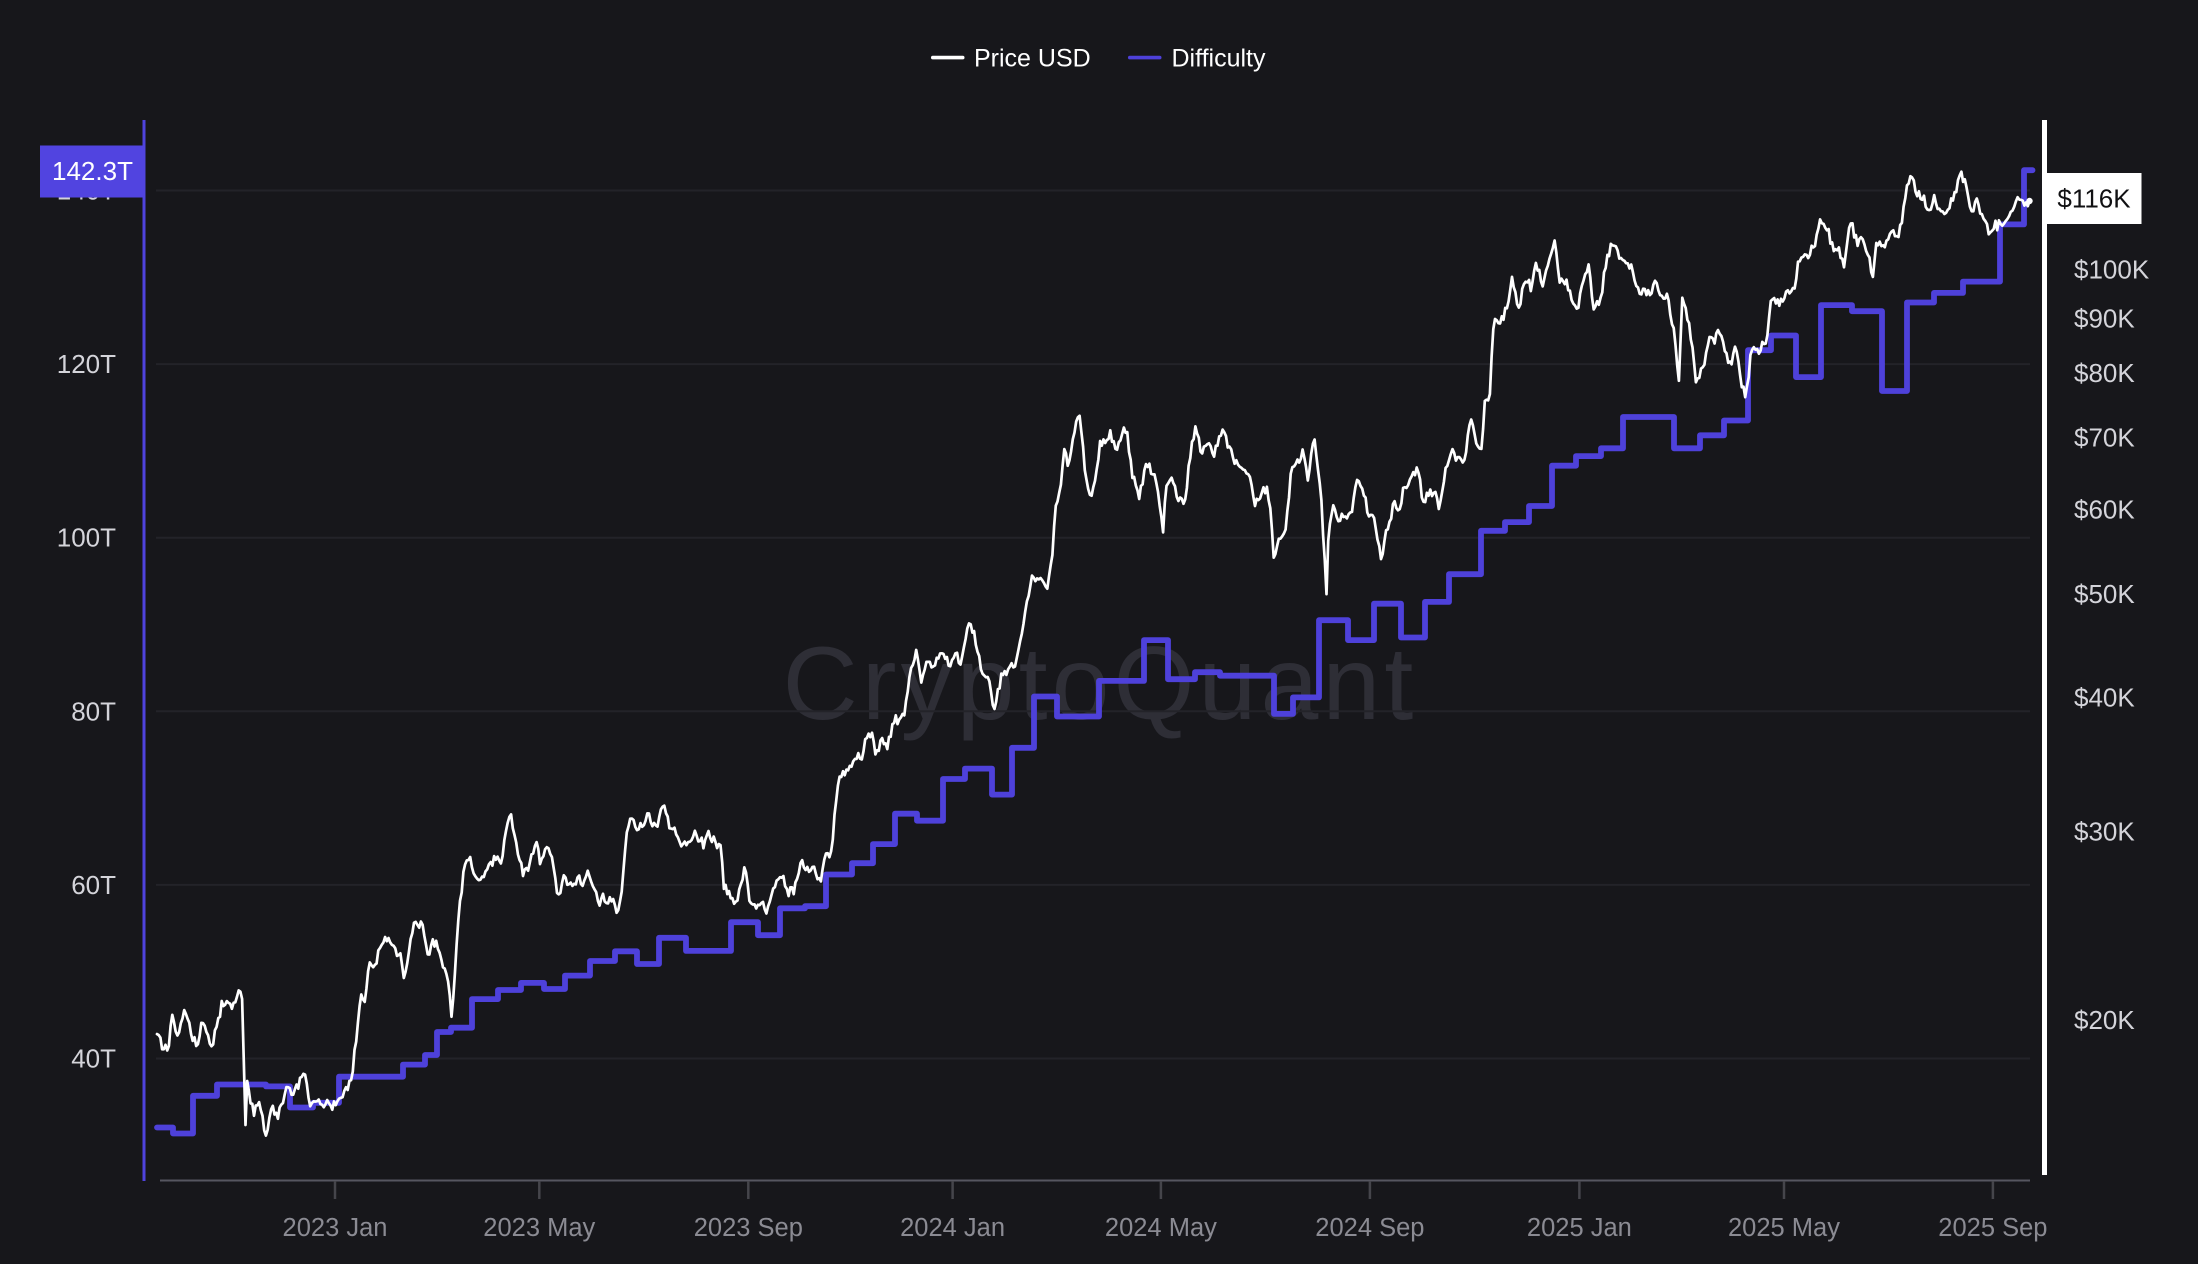 This screenshot has width=2198, height=1264. Describe the element at coordinates (93, 885) in the screenshot. I see `svg-text: 60T` at that location.